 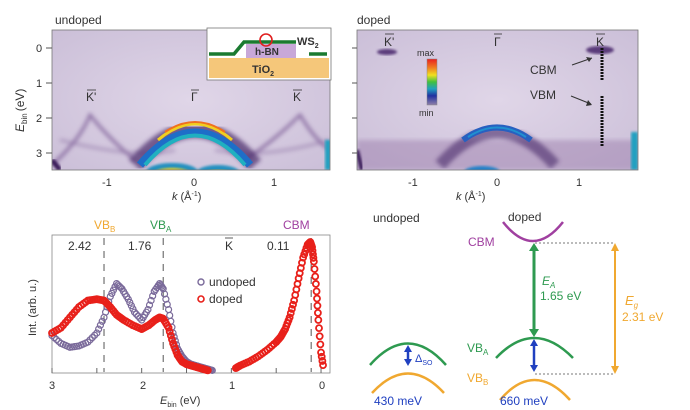 I want to click on ytick: 0, so click(x=39, y=49).